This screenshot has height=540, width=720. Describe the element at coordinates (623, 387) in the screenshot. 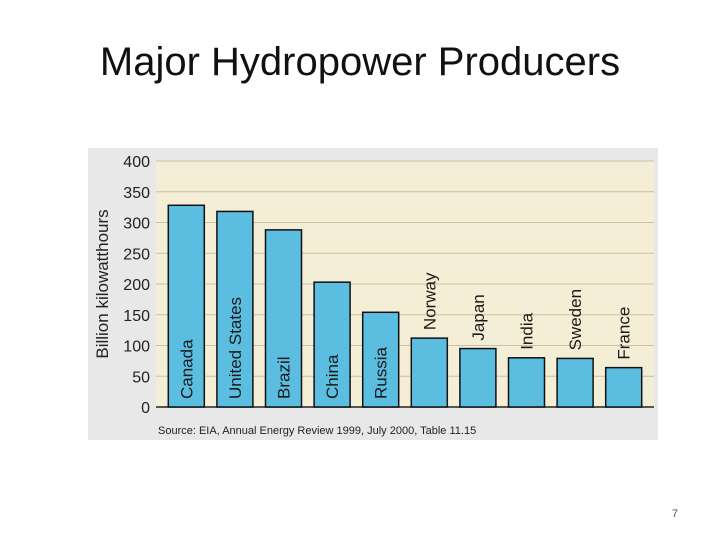

I see `bar-france` at that location.